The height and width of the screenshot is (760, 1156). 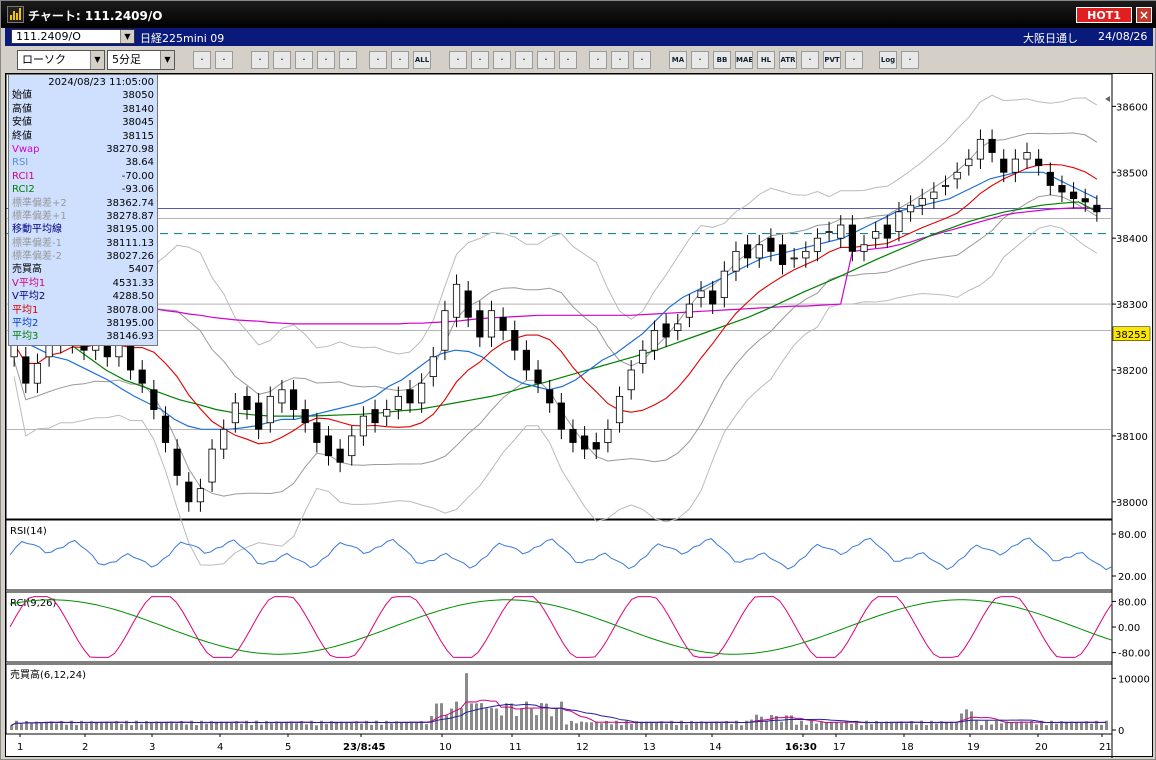 What do you see at coordinates (37, 230) in the screenshot?
I see `panel-row-label: 移動平均線` at bounding box center [37, 230].